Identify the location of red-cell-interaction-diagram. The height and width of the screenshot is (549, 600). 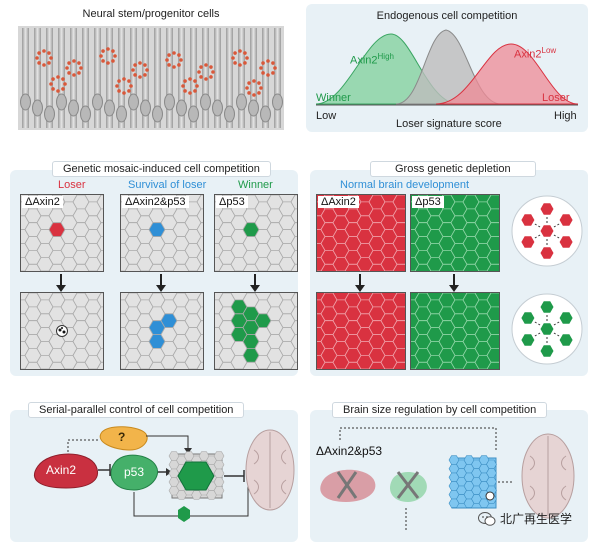
(547, 231).